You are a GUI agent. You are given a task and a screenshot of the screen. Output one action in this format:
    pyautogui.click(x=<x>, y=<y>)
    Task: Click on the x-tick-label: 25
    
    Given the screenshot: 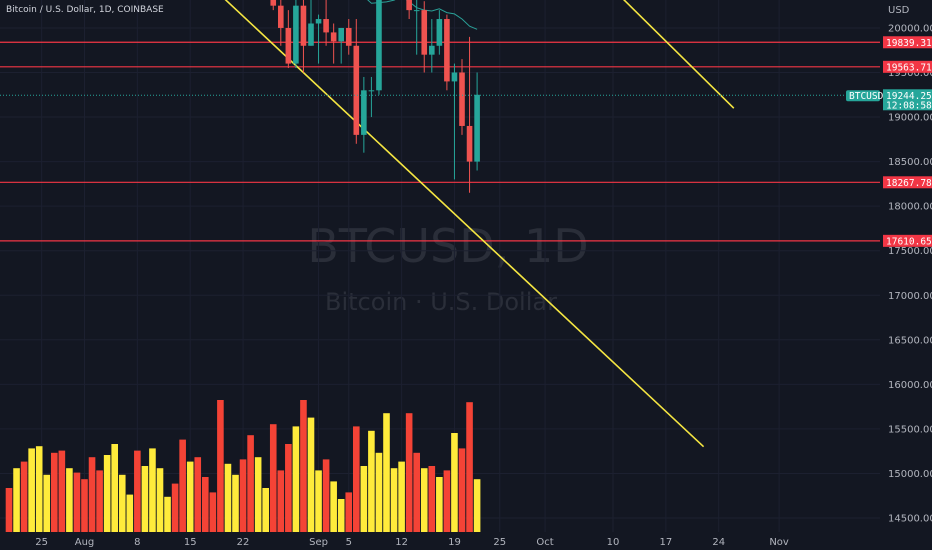 What is the action you would take?
    pyautogui.click(x=499, y=542)
    